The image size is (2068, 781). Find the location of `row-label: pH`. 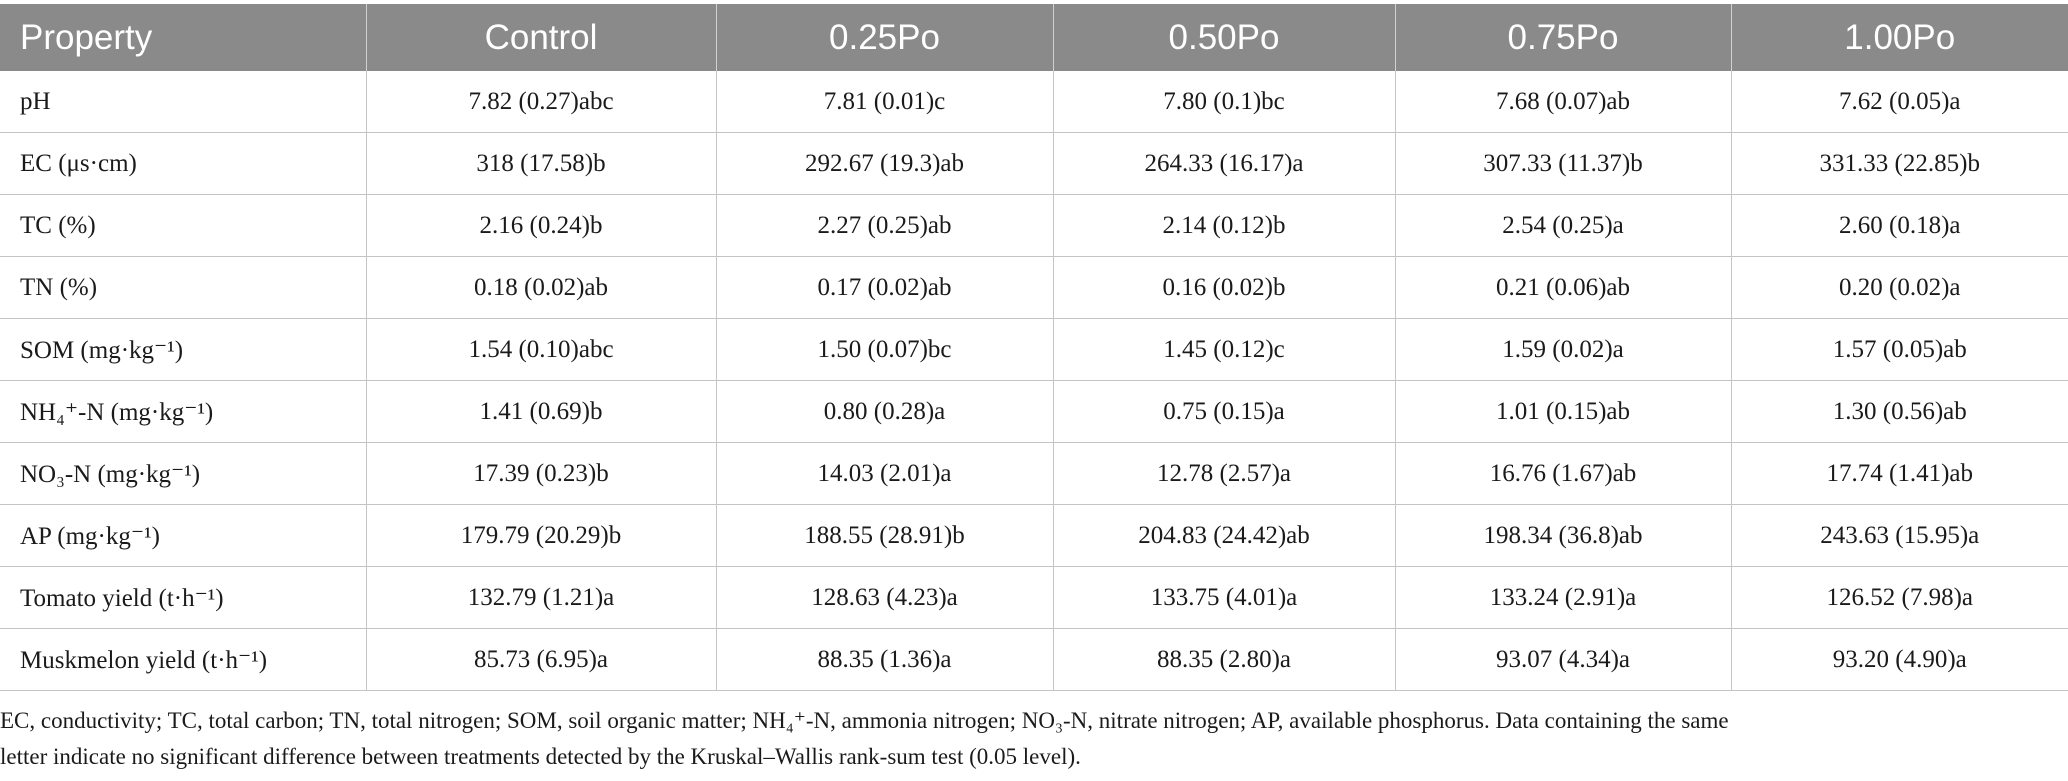

row-label: pH is located at coordinates (183, 102).